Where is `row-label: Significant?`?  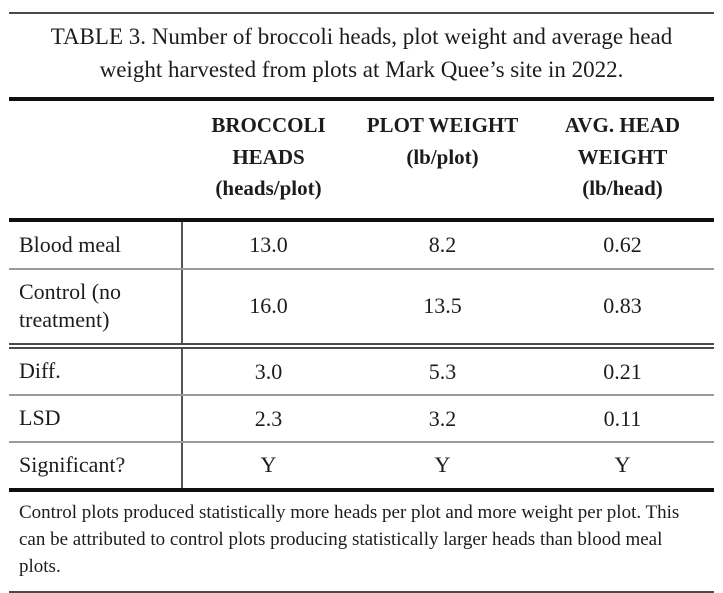 row-label: Significant? is located at coordinates (96, 465).